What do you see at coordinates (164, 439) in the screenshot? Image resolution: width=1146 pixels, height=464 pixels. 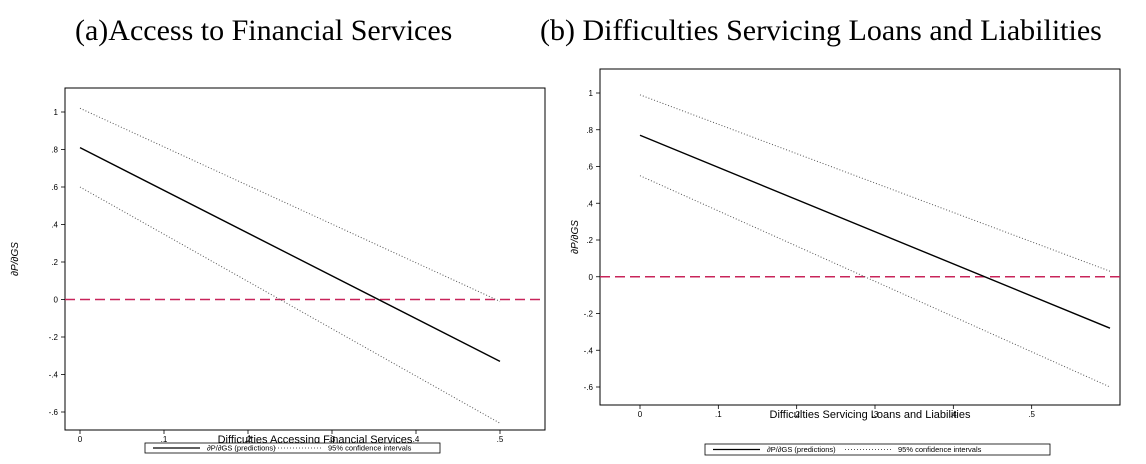 I see `panel-a-xtick-label: .1` at bounding box center [164, 439].